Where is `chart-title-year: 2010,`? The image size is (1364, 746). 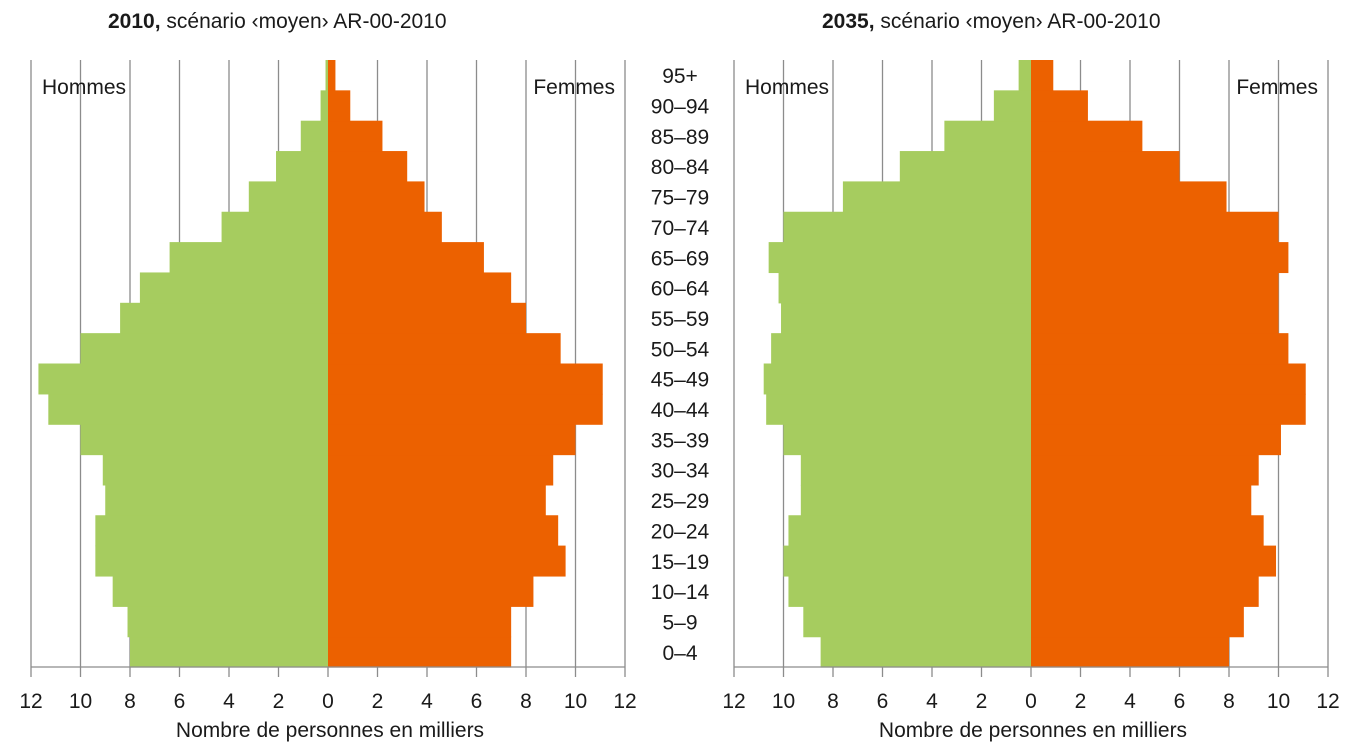 chart-title-year: 2010, is located at coordinates (134, 21).